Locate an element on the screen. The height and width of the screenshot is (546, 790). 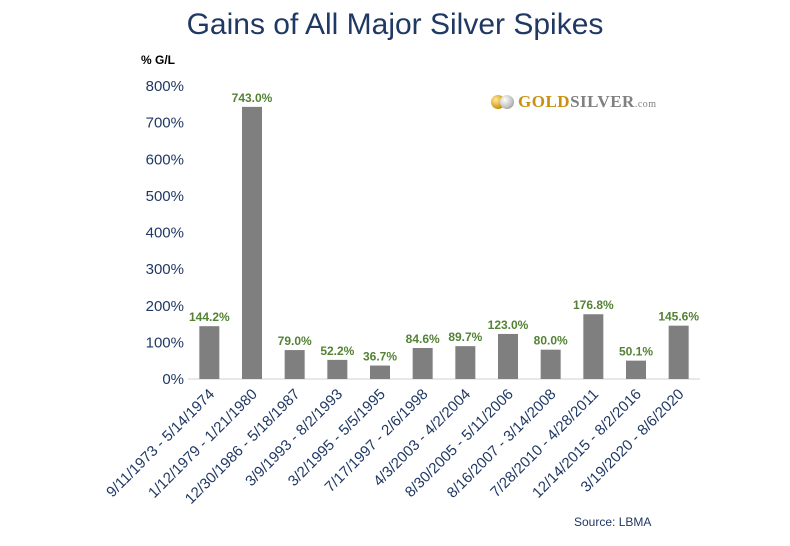
y-tick-label: 600% is located at coordinates (165, 159).